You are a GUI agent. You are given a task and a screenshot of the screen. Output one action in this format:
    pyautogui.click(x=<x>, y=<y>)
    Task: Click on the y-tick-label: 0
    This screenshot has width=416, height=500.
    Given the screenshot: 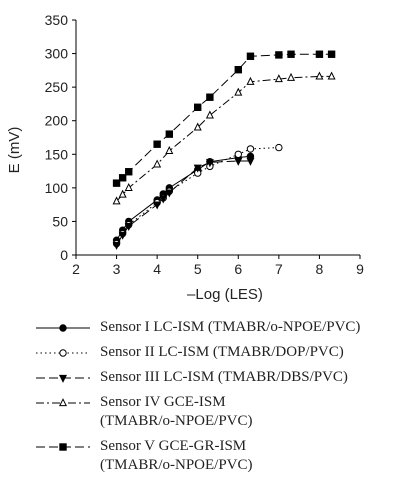 What is the action you would take?
    pyautogui.click(x=64, y=255)
    